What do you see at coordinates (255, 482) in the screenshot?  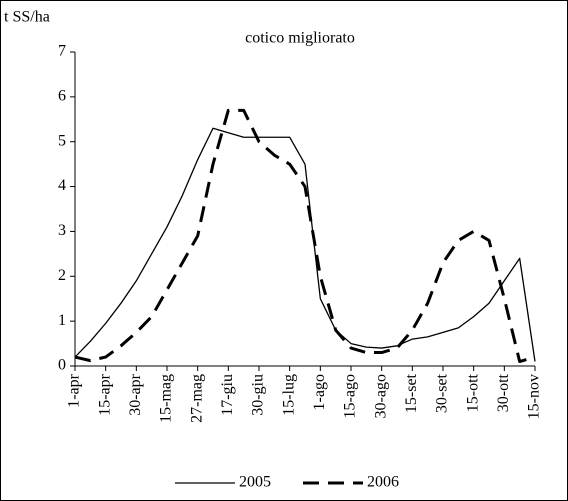 I see `legend-label: 2005` at bounding box center [255, 482].